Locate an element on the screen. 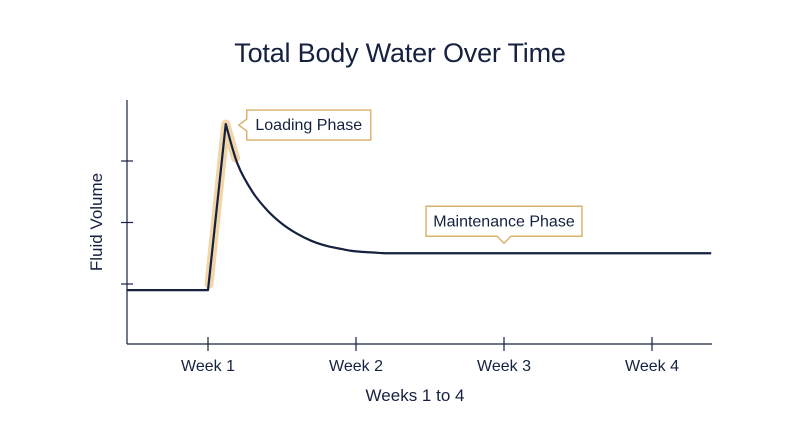 The height and width of the screenshot is (447, 800). chart-title: Total Body Water Over Time is located at coordinates (400, 53).